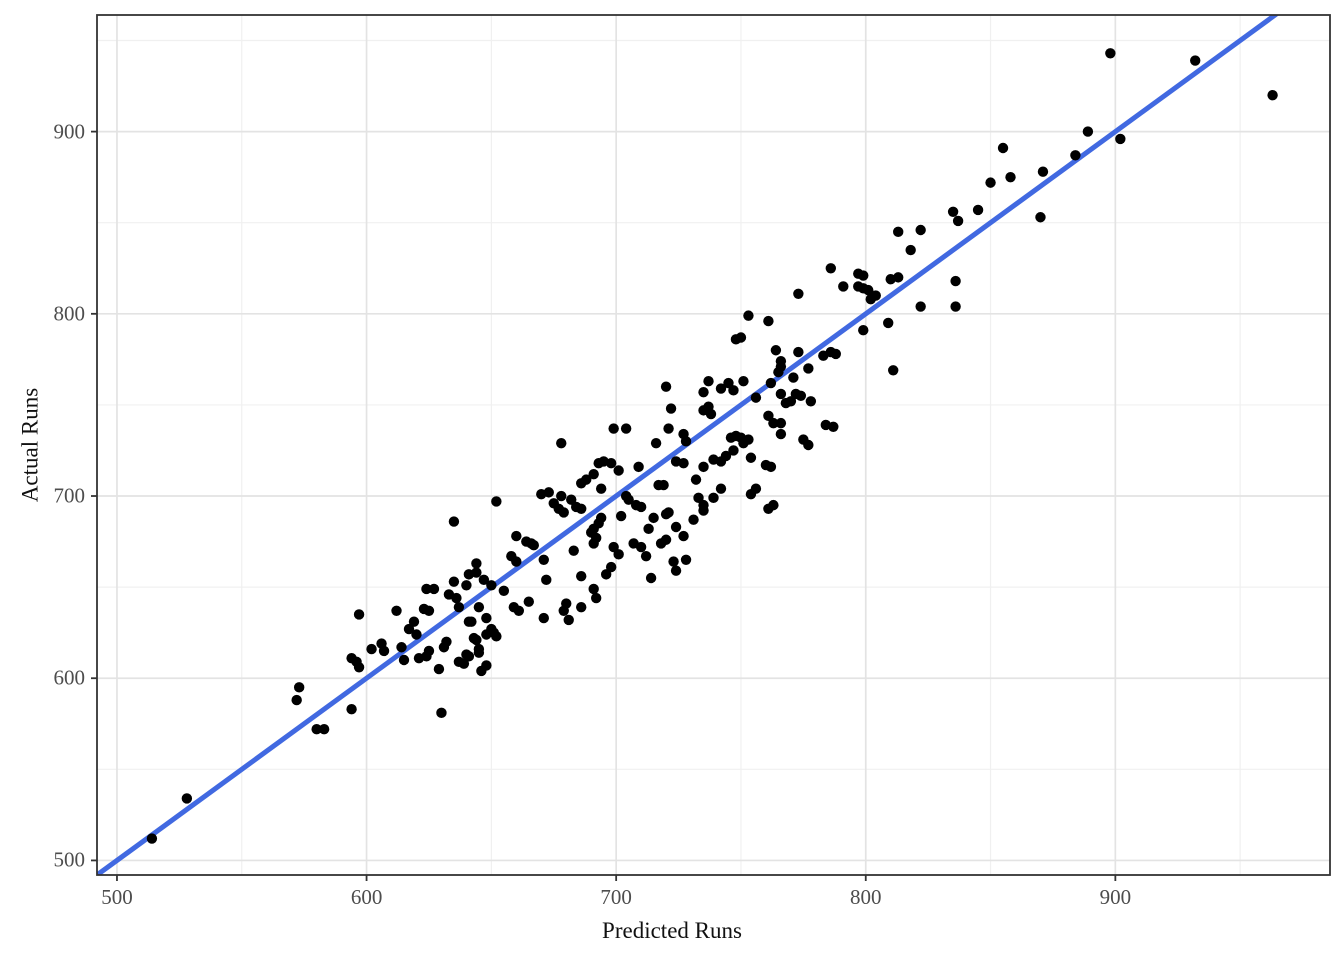  What do you see at coordinates (69, 859) in the screenshot?
I see `y-tick-label: 500` at bounding box center [69, 859].